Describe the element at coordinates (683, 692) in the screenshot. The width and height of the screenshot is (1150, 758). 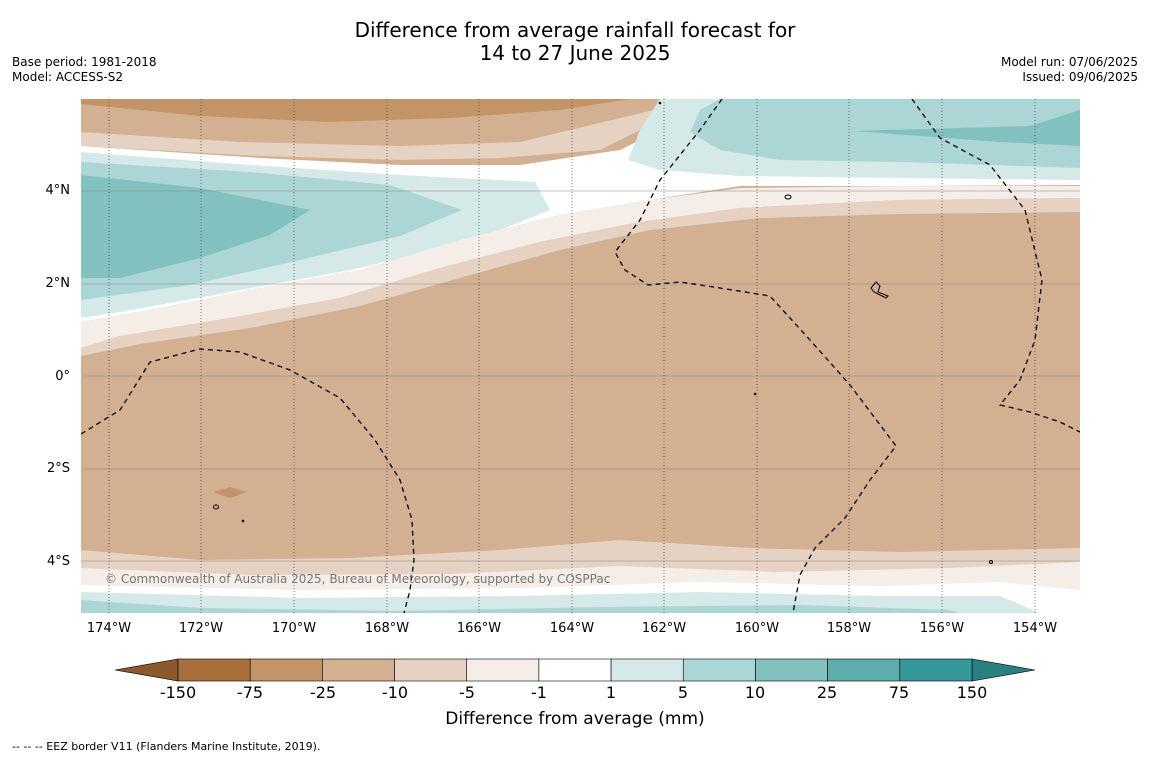
I see `colorbar-tick: 5` at that location.